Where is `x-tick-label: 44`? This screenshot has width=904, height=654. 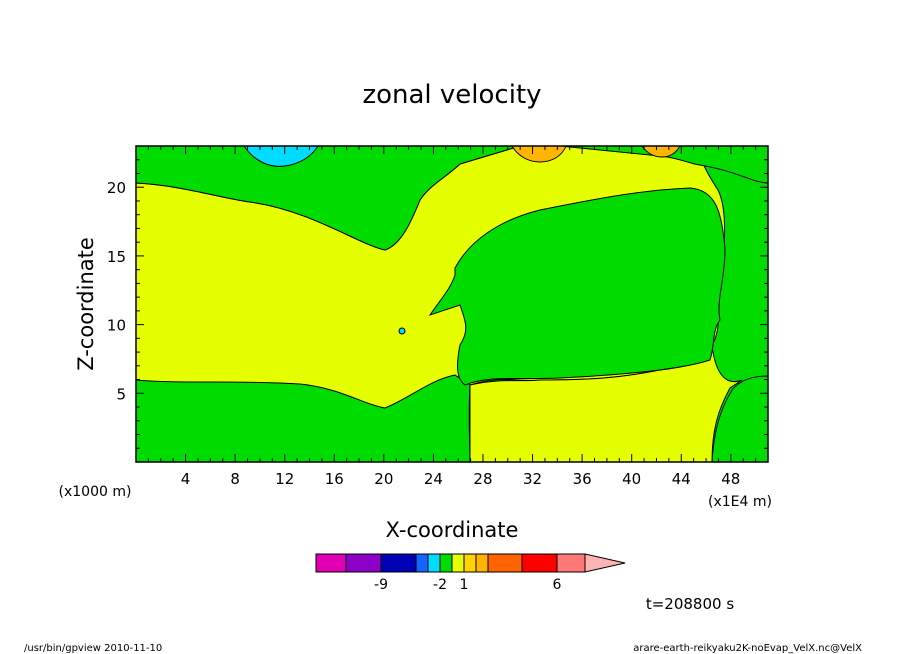 x-tick-label: 44 is located at coordinates (681, 479).